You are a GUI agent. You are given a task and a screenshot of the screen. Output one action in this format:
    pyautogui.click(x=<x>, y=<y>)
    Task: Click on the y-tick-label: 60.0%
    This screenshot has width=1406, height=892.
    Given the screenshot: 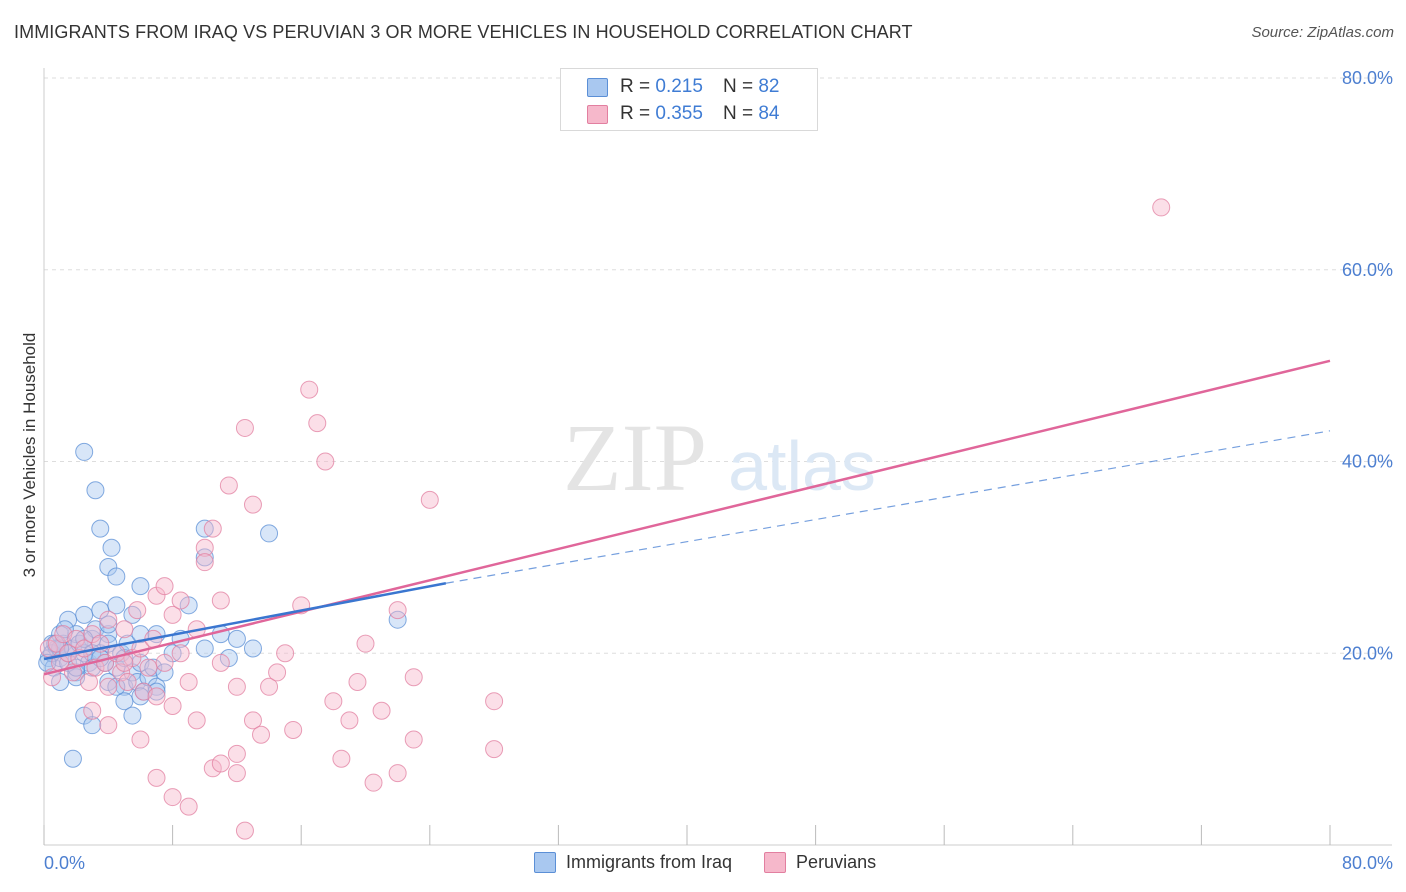 What is the action you would take?
    pyautogui.click(x=1367, y=270)
    